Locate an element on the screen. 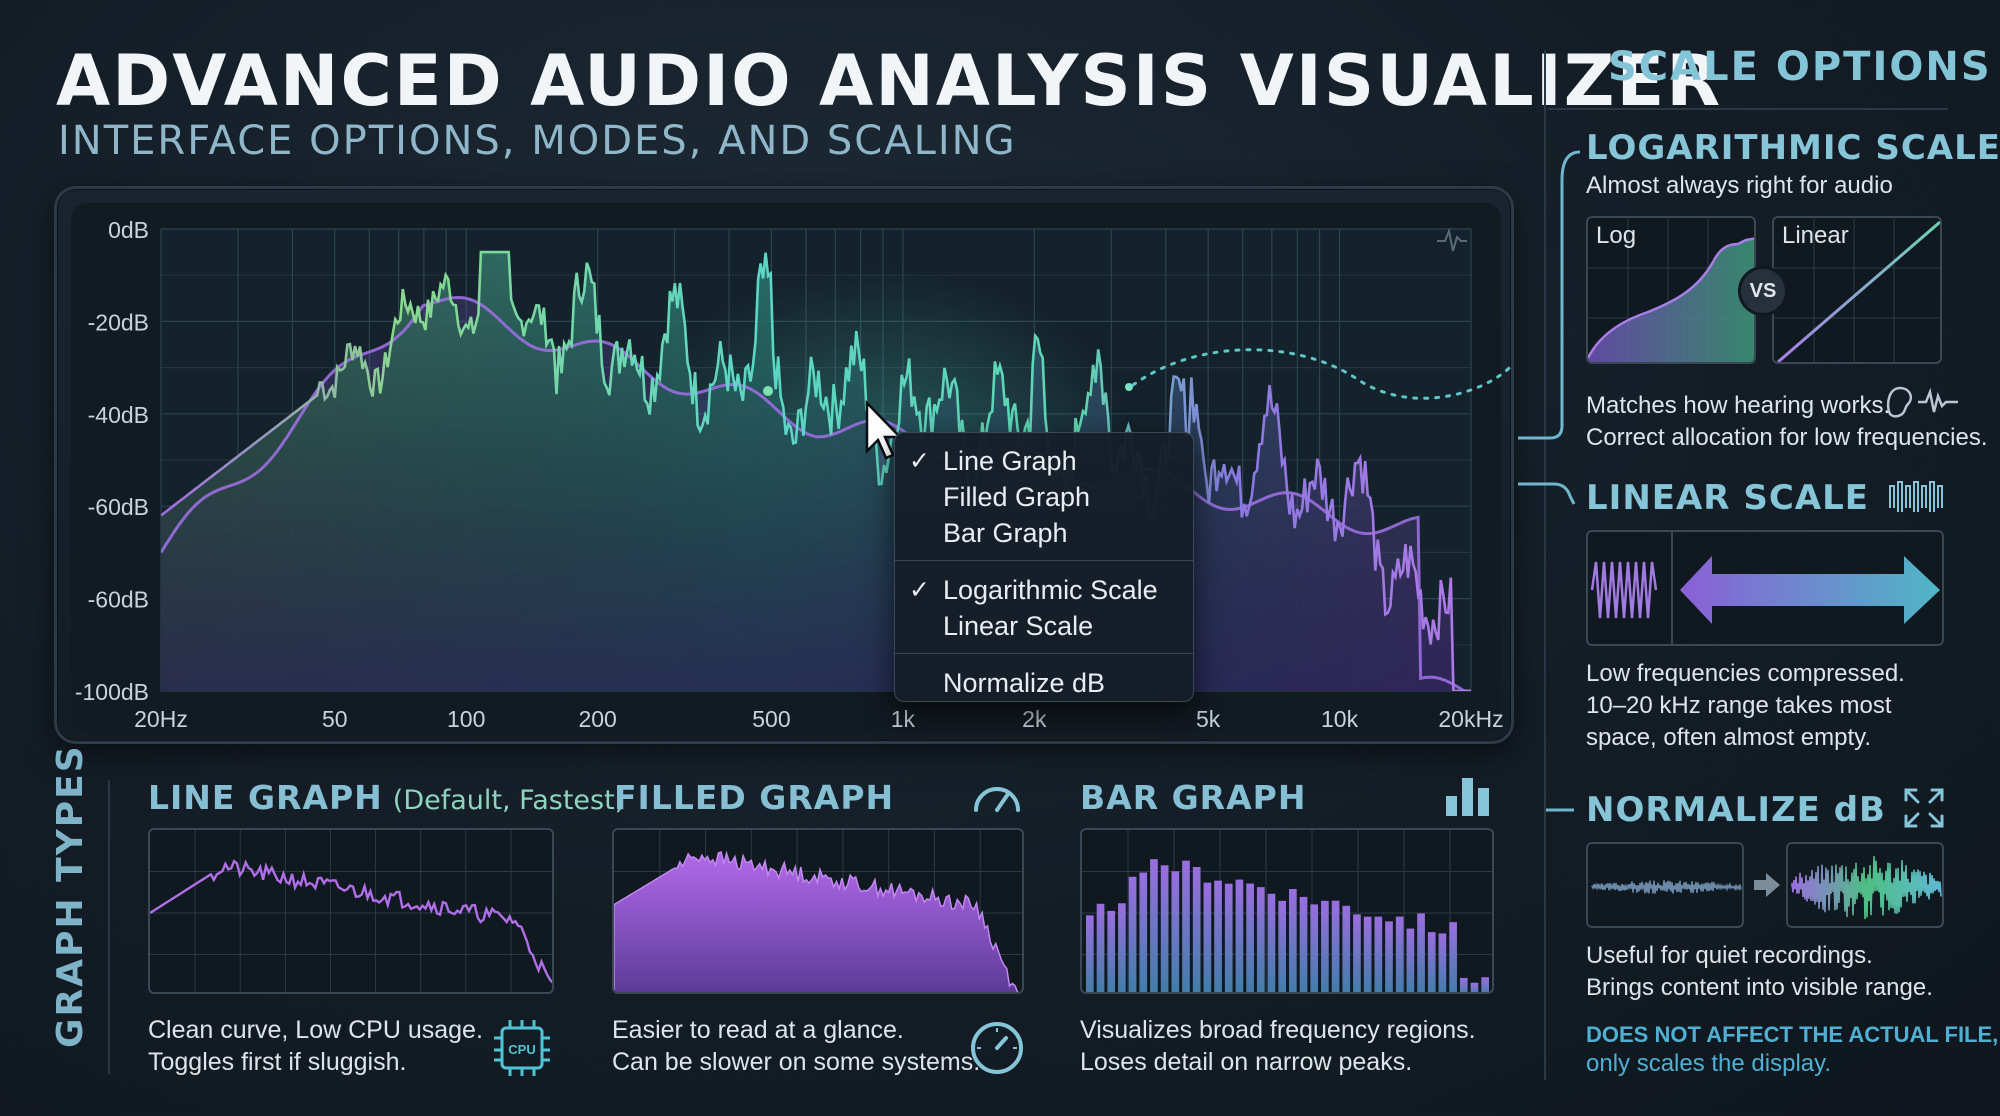 The image size is (2000, 1116). filled-graph-preview-svg is located at coordinates (818, 911).